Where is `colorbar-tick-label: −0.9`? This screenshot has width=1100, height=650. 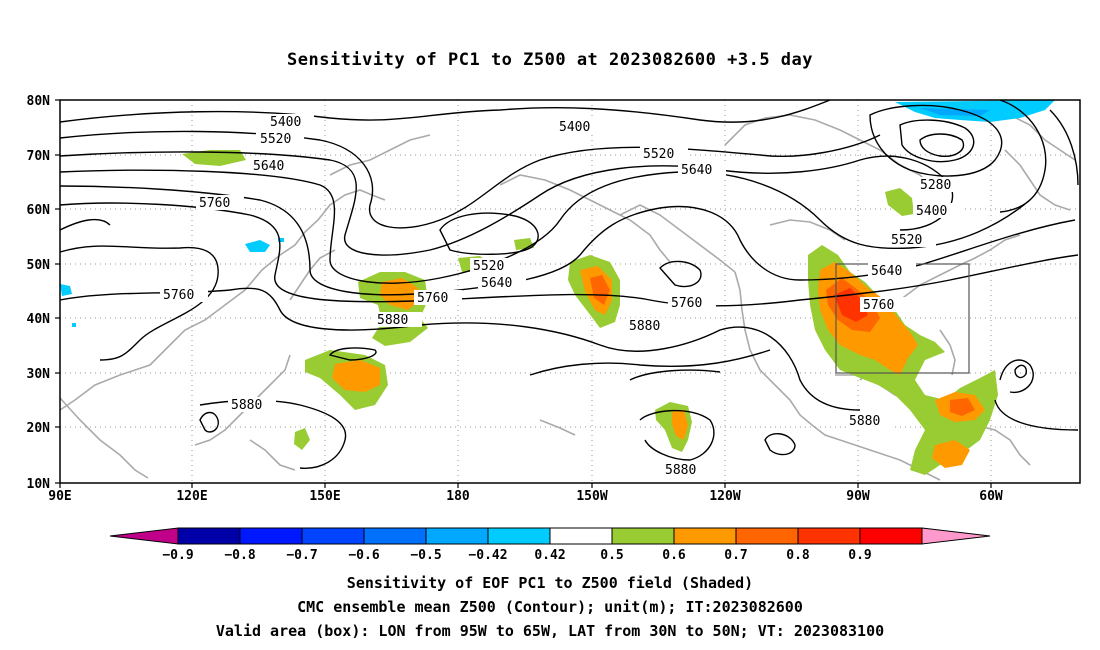 colorbar-tick-label: −0.9 is located at coordinates (177, 555).